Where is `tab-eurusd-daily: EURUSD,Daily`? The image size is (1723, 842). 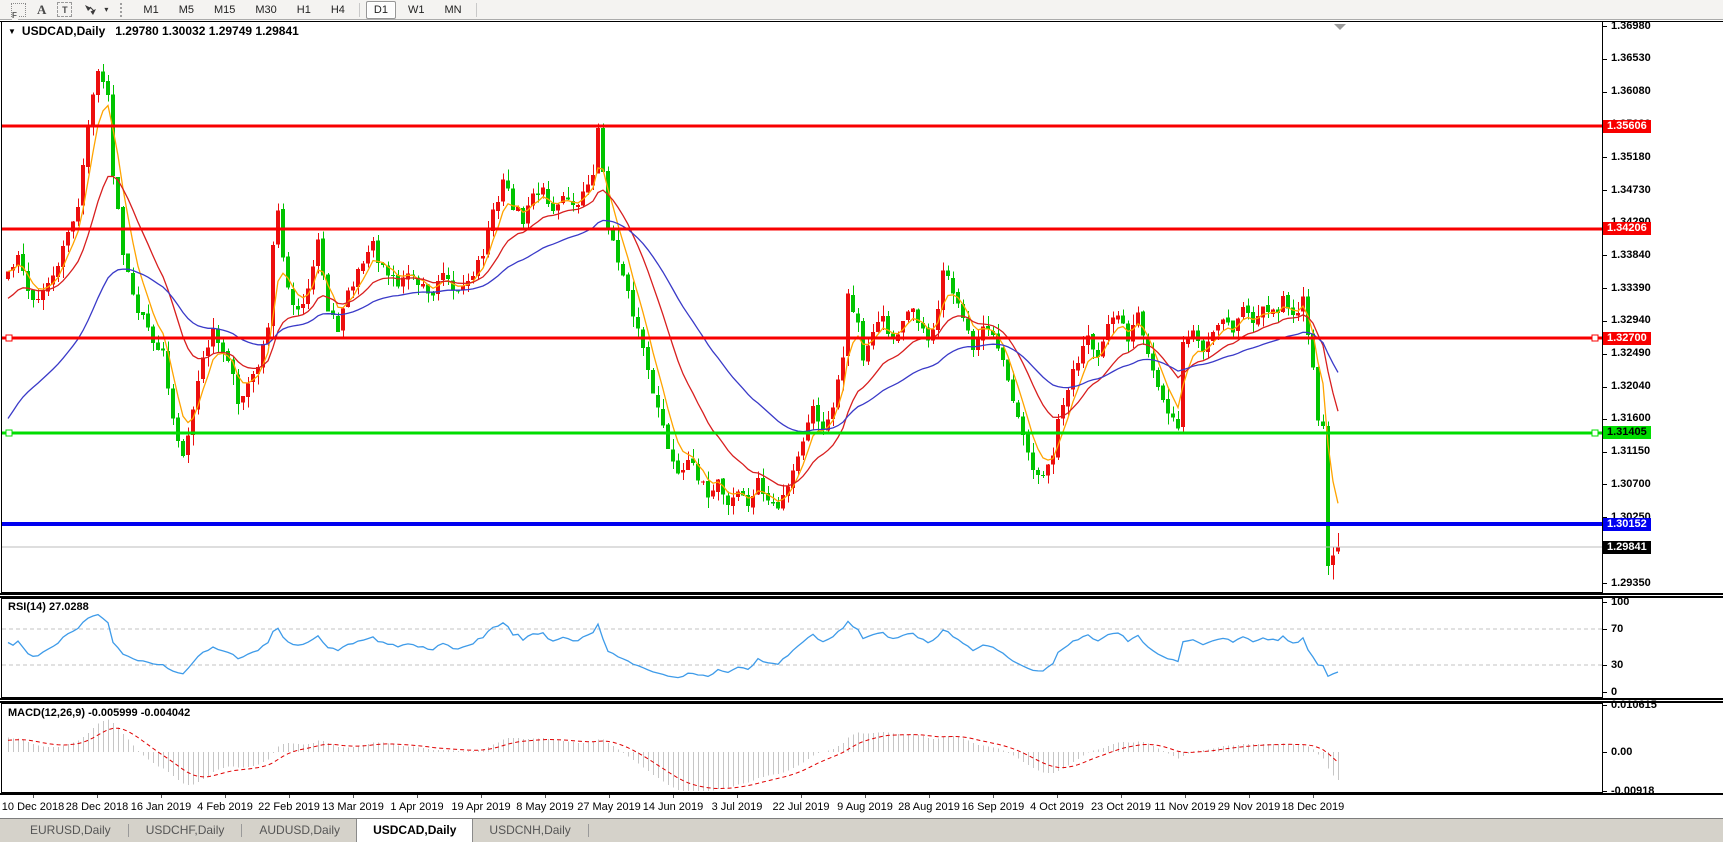 tab-eurusd-daily: EURUSD,Daily is located at coordinates (70, 830).